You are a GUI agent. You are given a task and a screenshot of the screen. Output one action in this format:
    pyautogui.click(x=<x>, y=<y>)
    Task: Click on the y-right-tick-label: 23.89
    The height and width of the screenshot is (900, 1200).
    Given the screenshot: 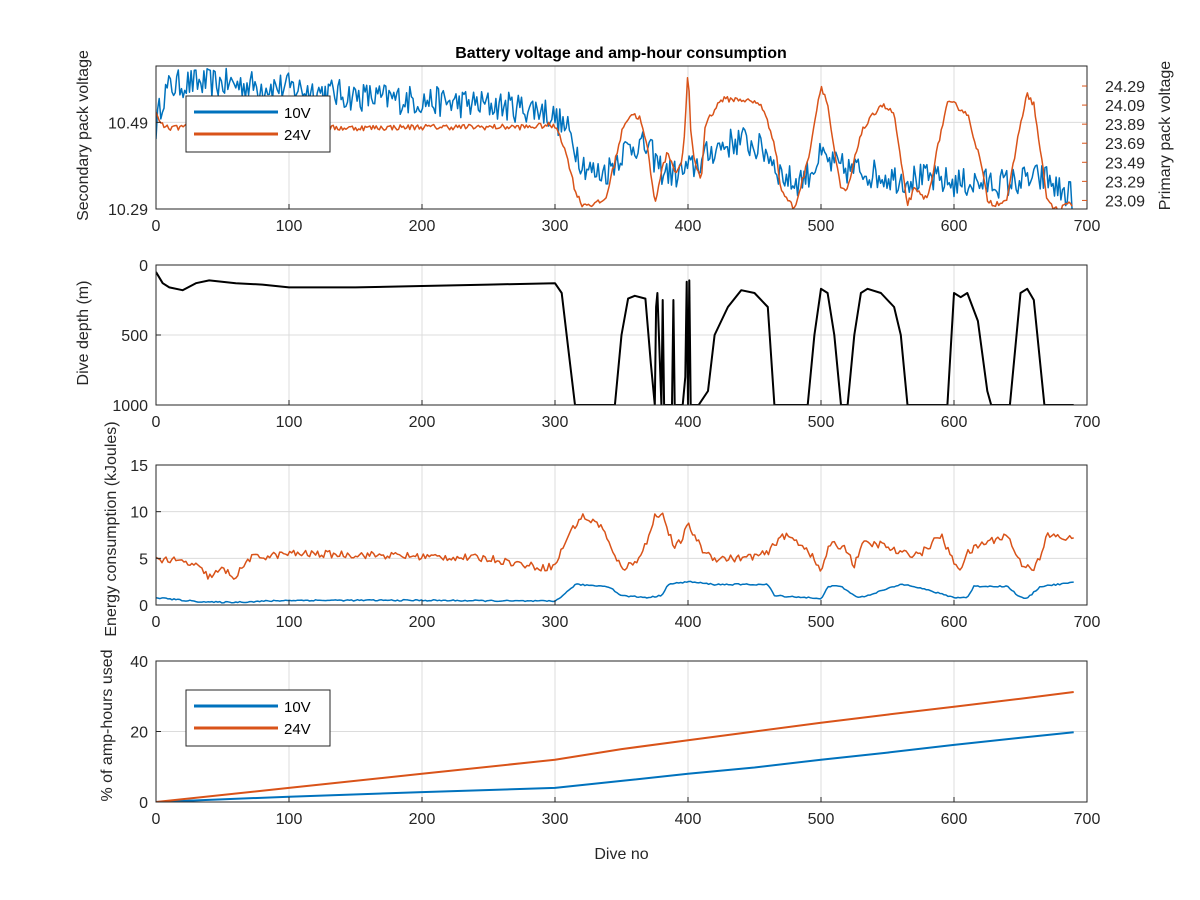 What is the action you would take?
    pyautogui.click(x=1125, y=125)
    